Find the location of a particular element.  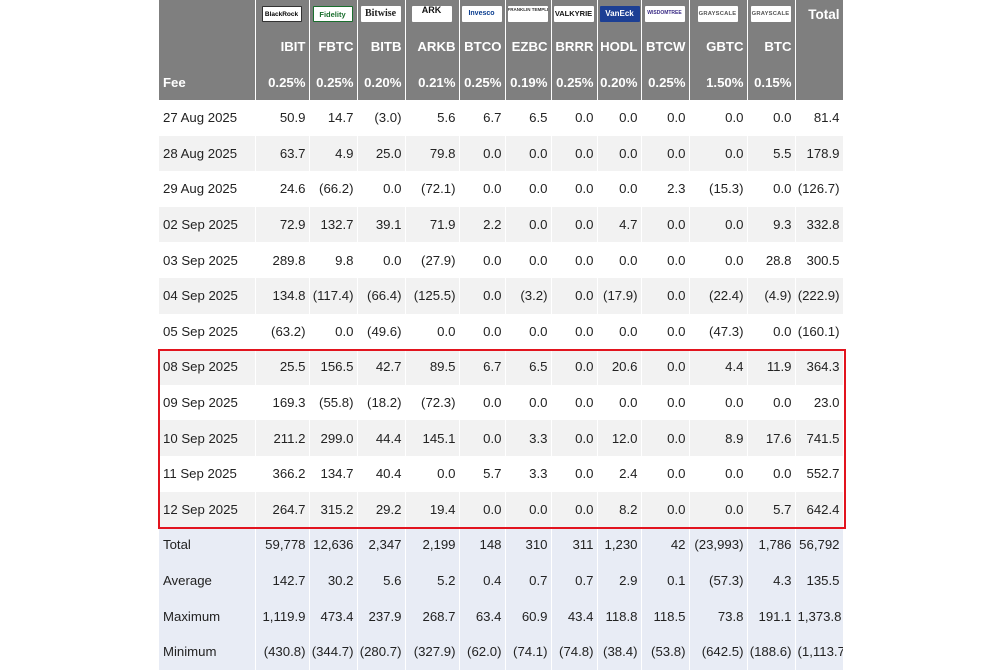

summary-value: (642.5) is located at coordinates (718, 651).